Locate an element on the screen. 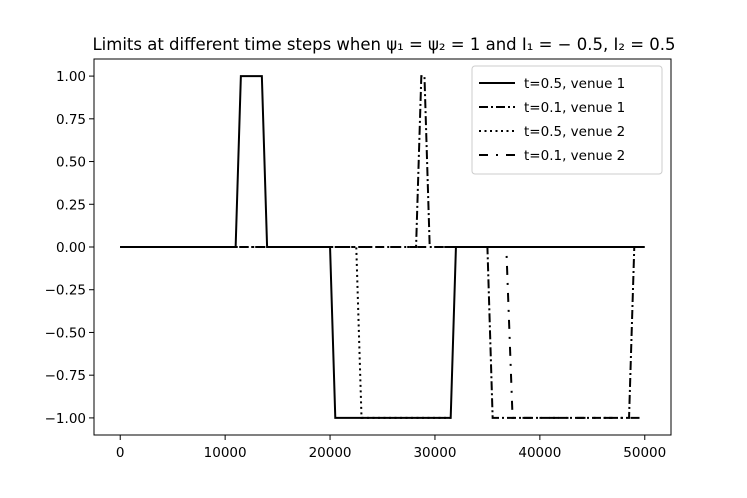 This screenshot has width=747, height=498. legend-label-1: t=0.5, venue 1 is located at coordinates (574, 84).